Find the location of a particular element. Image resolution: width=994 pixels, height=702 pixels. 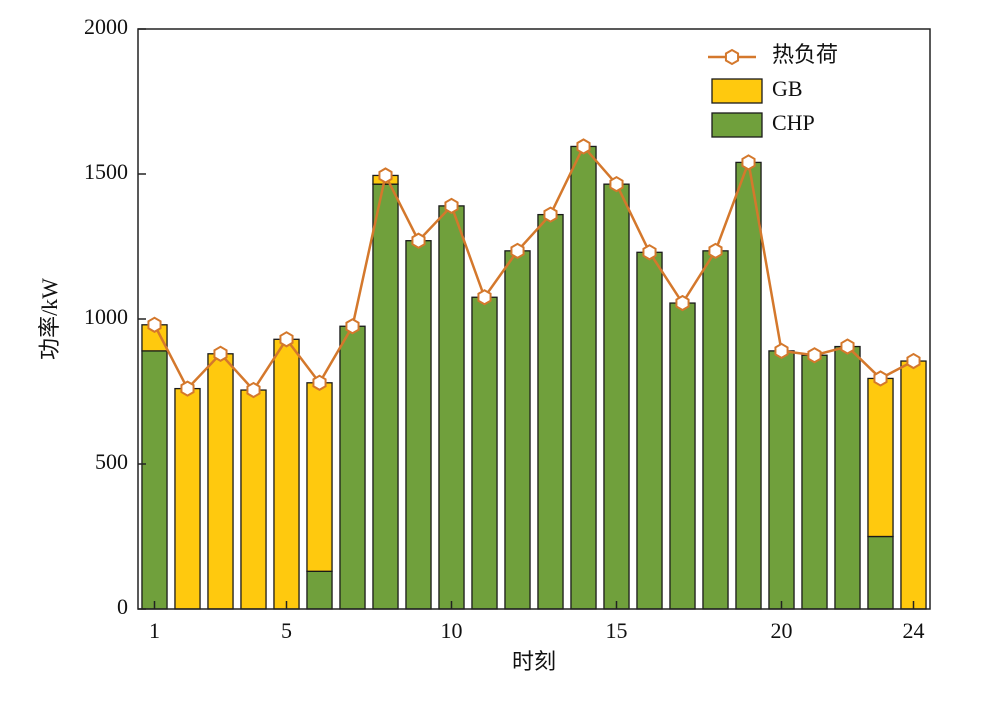

x-tick-label: 20 is located at coordinates (782, 630).